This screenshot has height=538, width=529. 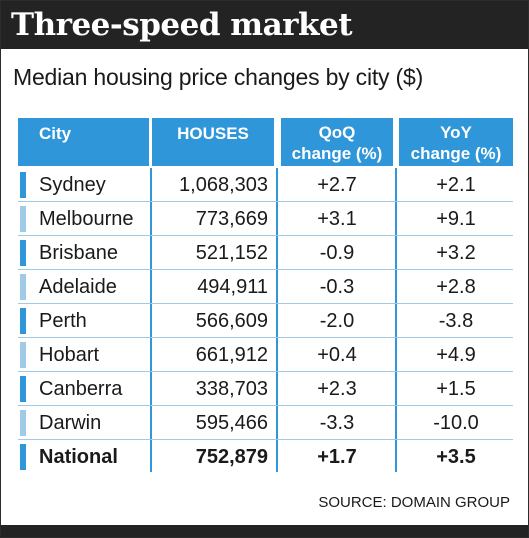 What do you see at coordinates (337, 389) in the screenshot?
I see `qoq-cell: +2.3` at bounding box center [337, 389].